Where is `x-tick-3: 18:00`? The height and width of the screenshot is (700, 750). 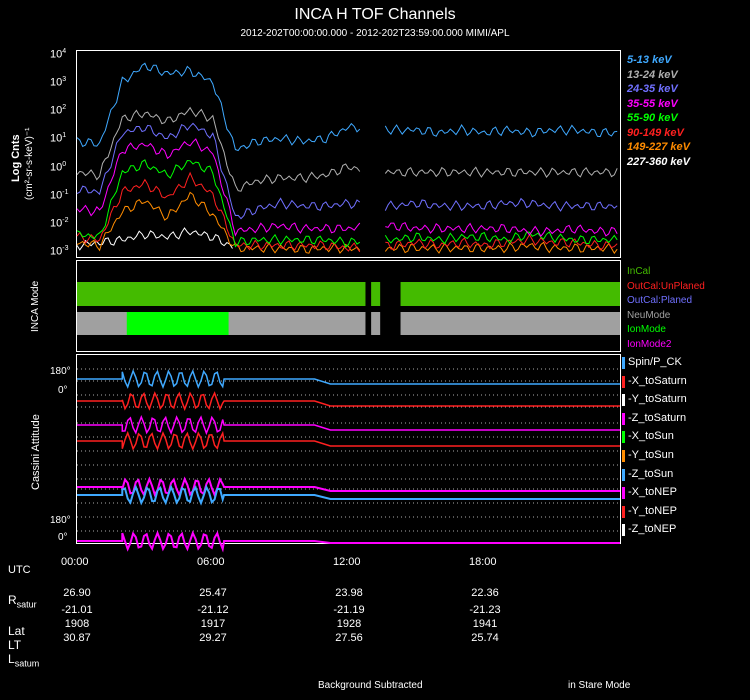
x-tick-3: 18:00 is located at coordinates (483, 562).